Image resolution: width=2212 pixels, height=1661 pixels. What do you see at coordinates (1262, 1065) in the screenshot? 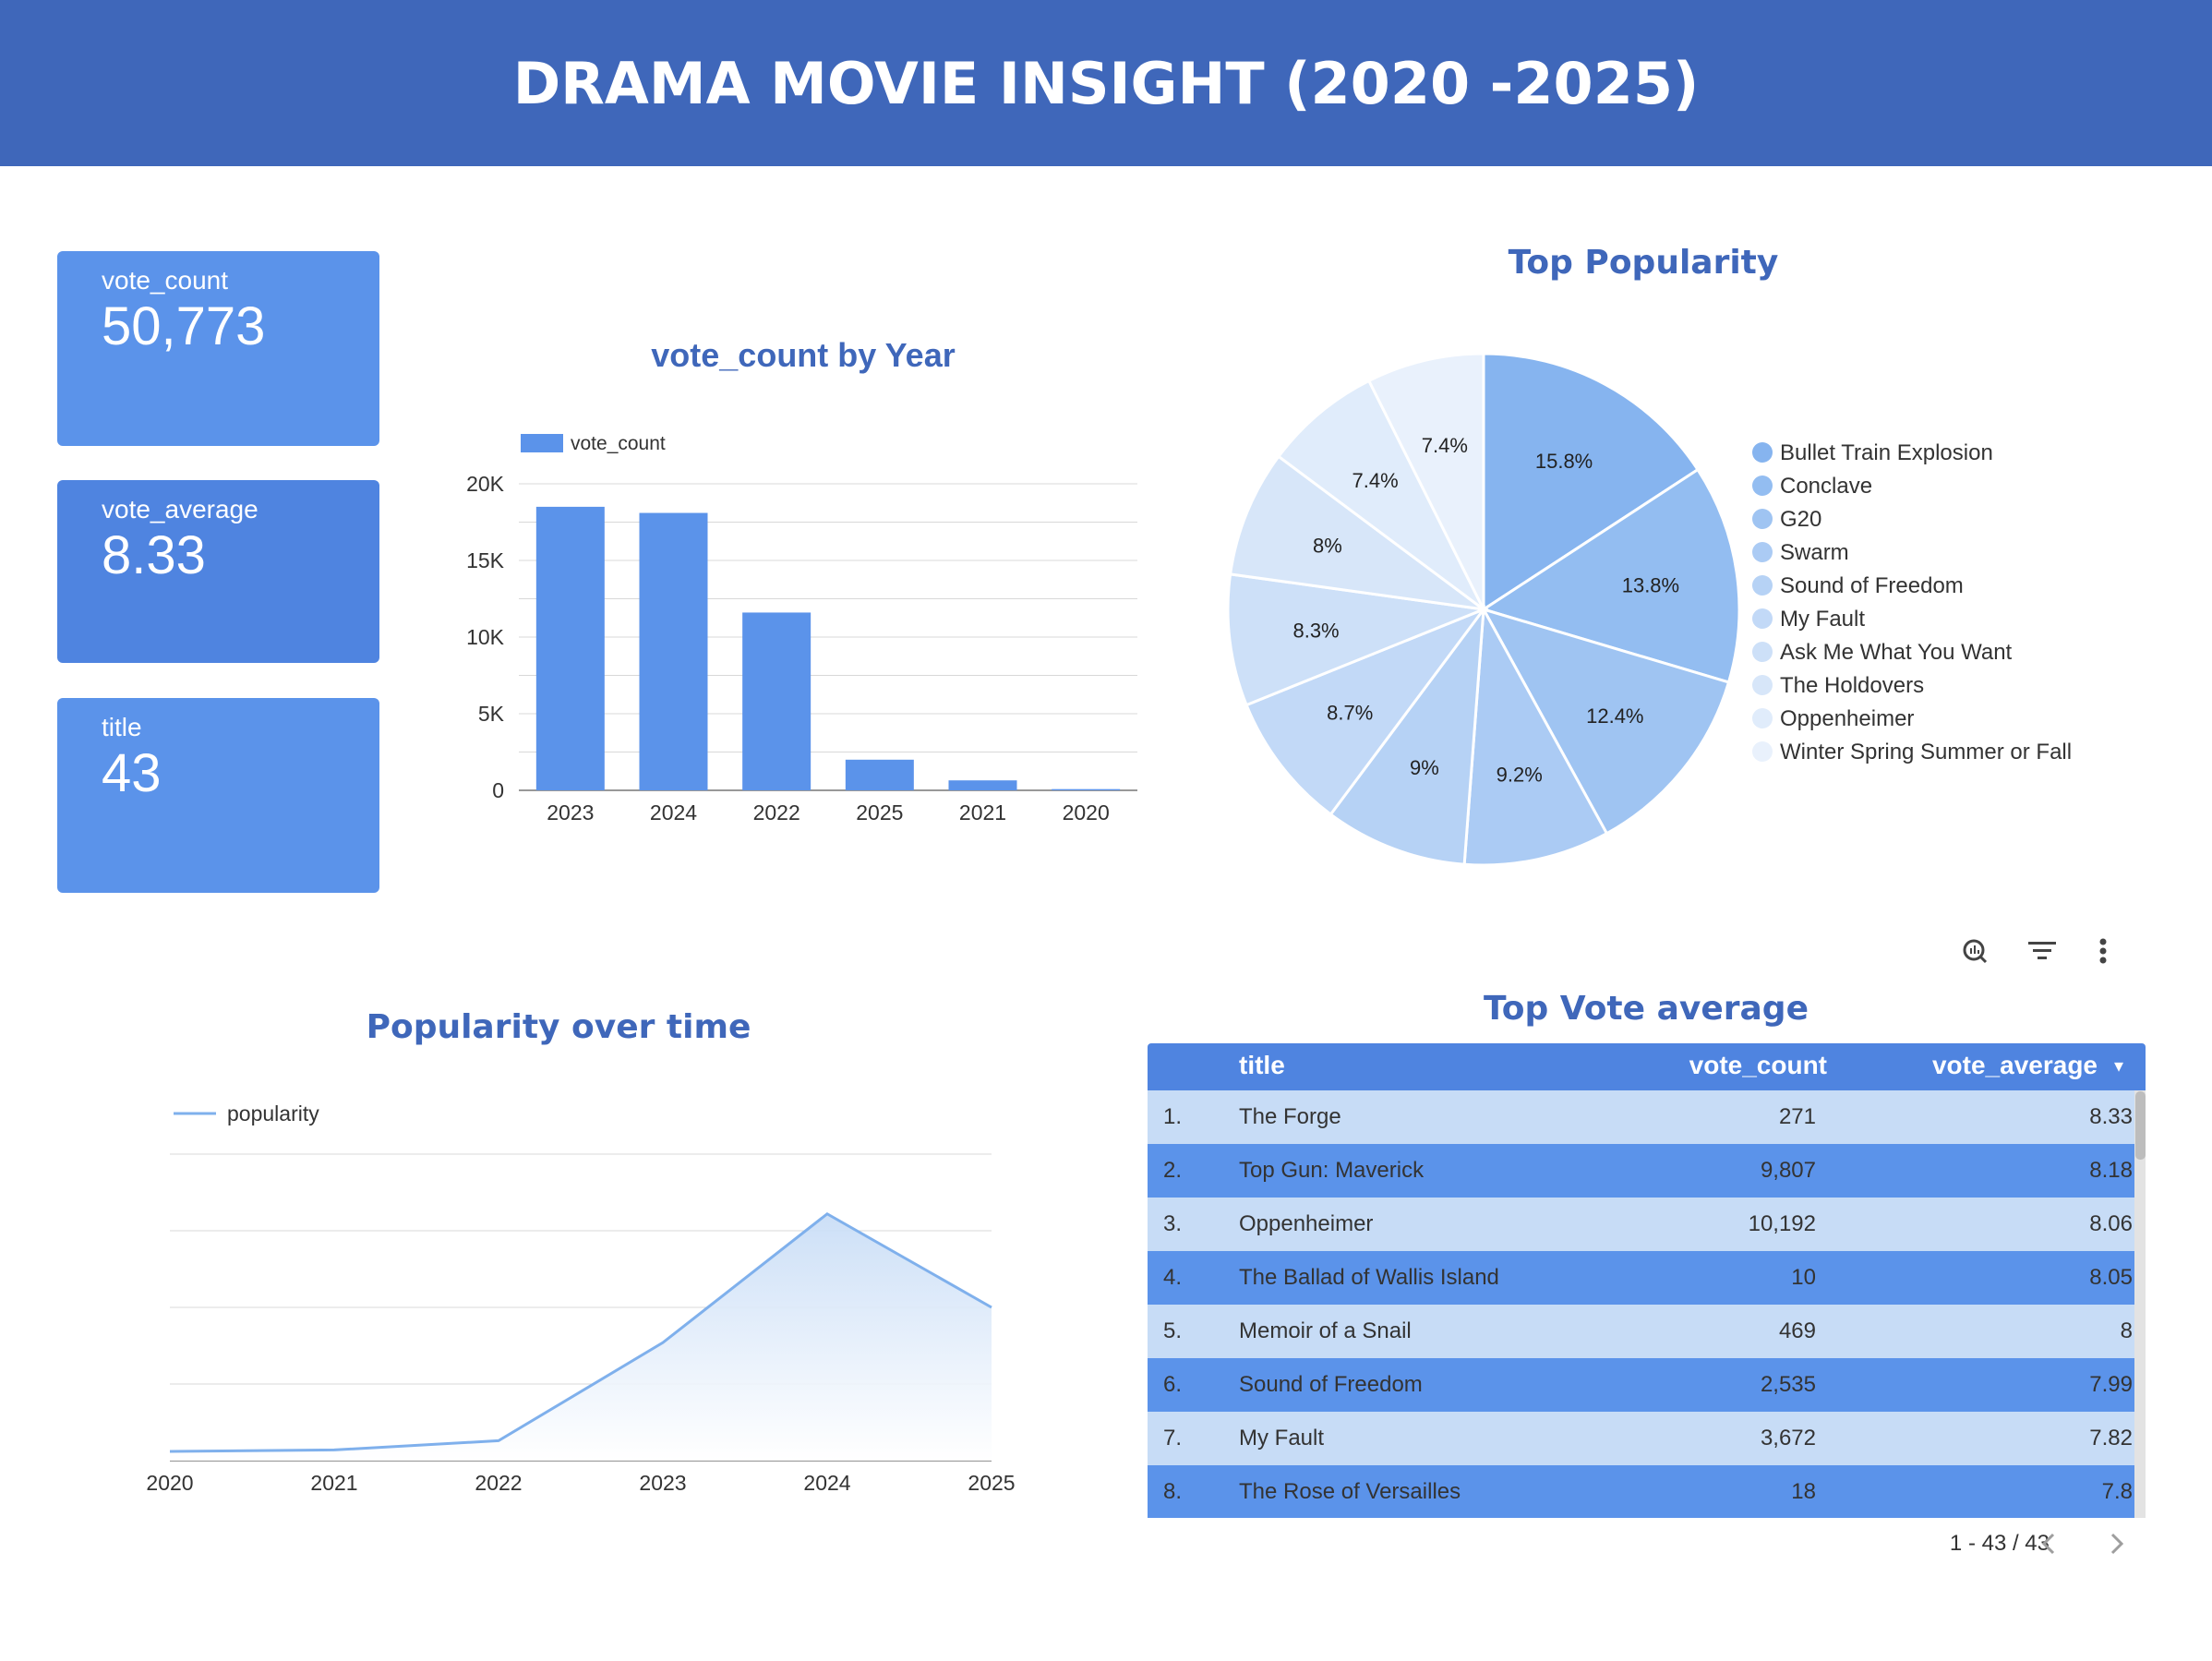
I see `column-header-title: title` at bounding box center [1262, 1065].